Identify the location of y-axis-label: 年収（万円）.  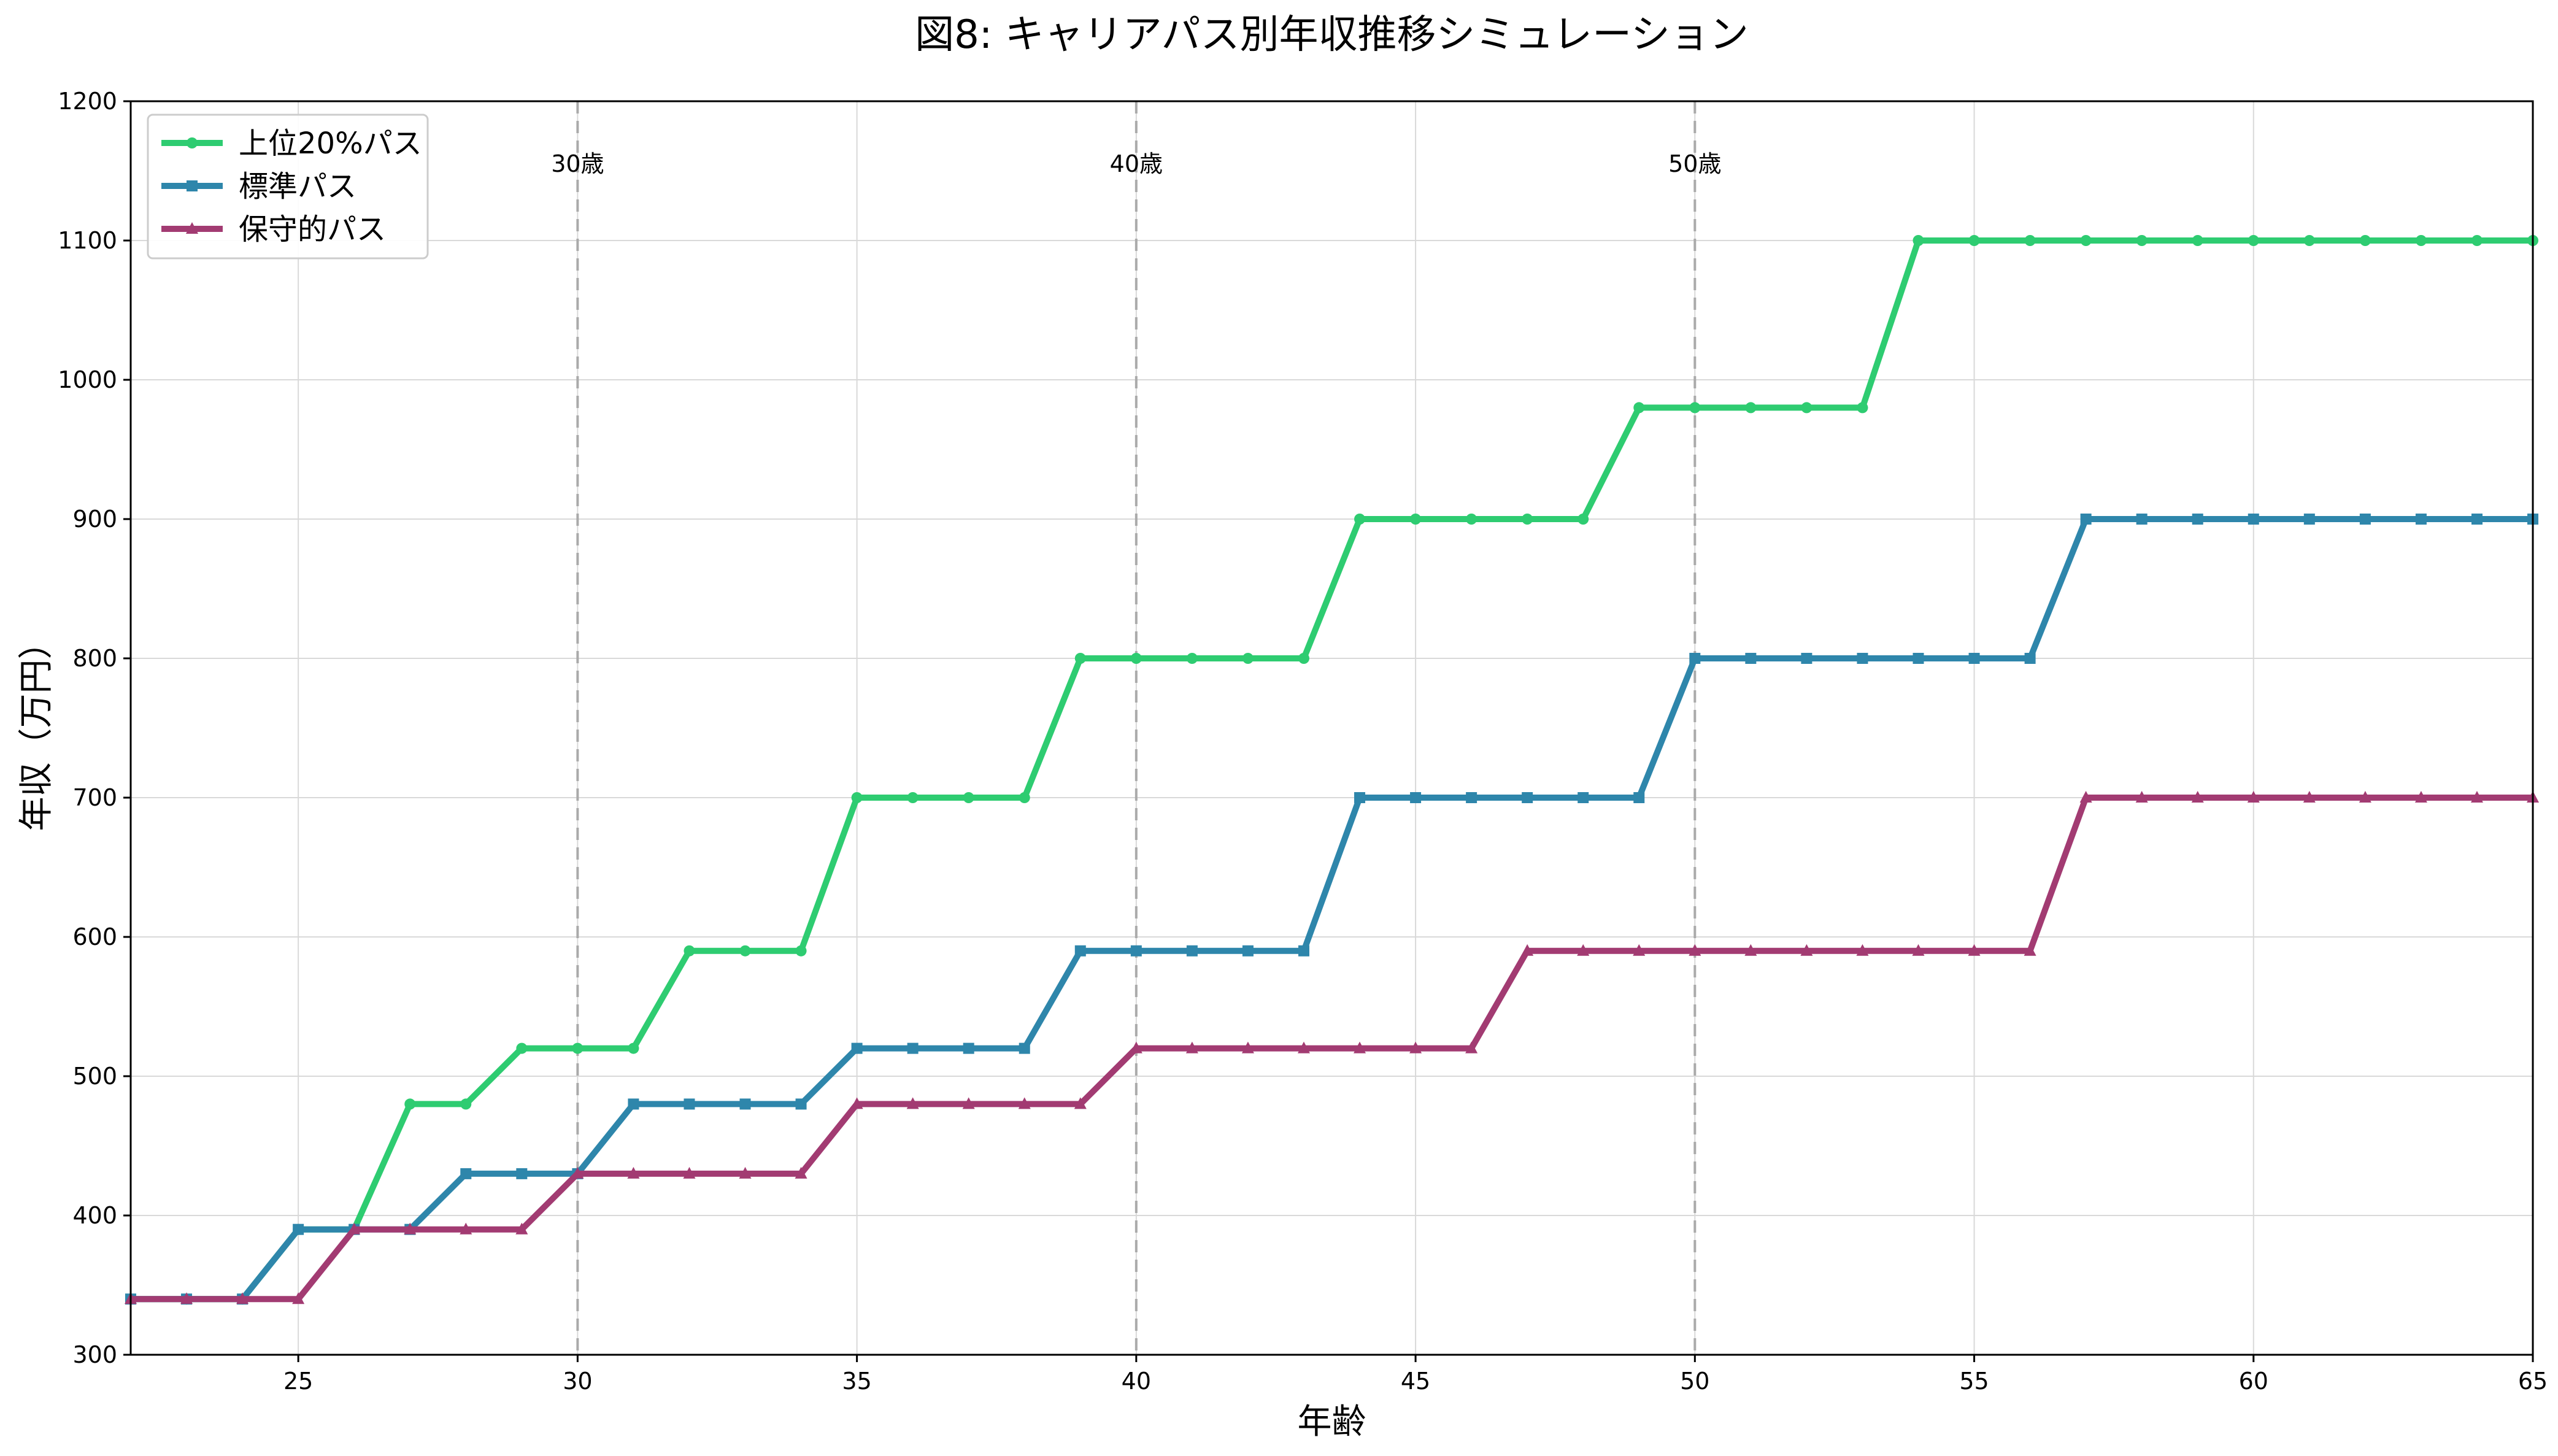
(36, 728).